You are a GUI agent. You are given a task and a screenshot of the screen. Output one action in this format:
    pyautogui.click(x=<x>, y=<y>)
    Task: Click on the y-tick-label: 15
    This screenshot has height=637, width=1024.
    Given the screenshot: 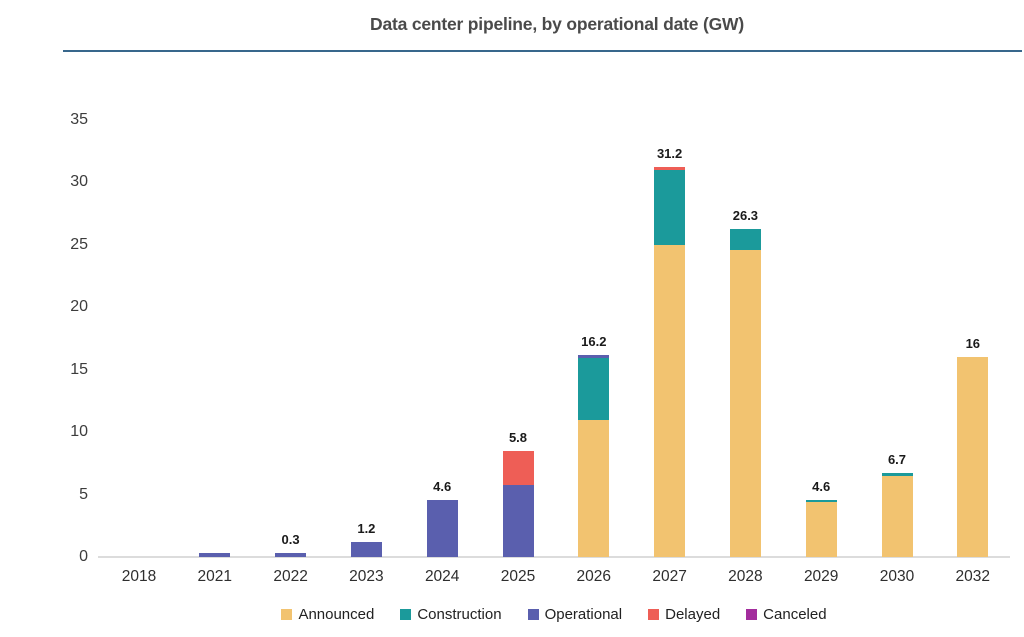 What is the action you would take?
    pyautogui.click(x=79, y=369)
    